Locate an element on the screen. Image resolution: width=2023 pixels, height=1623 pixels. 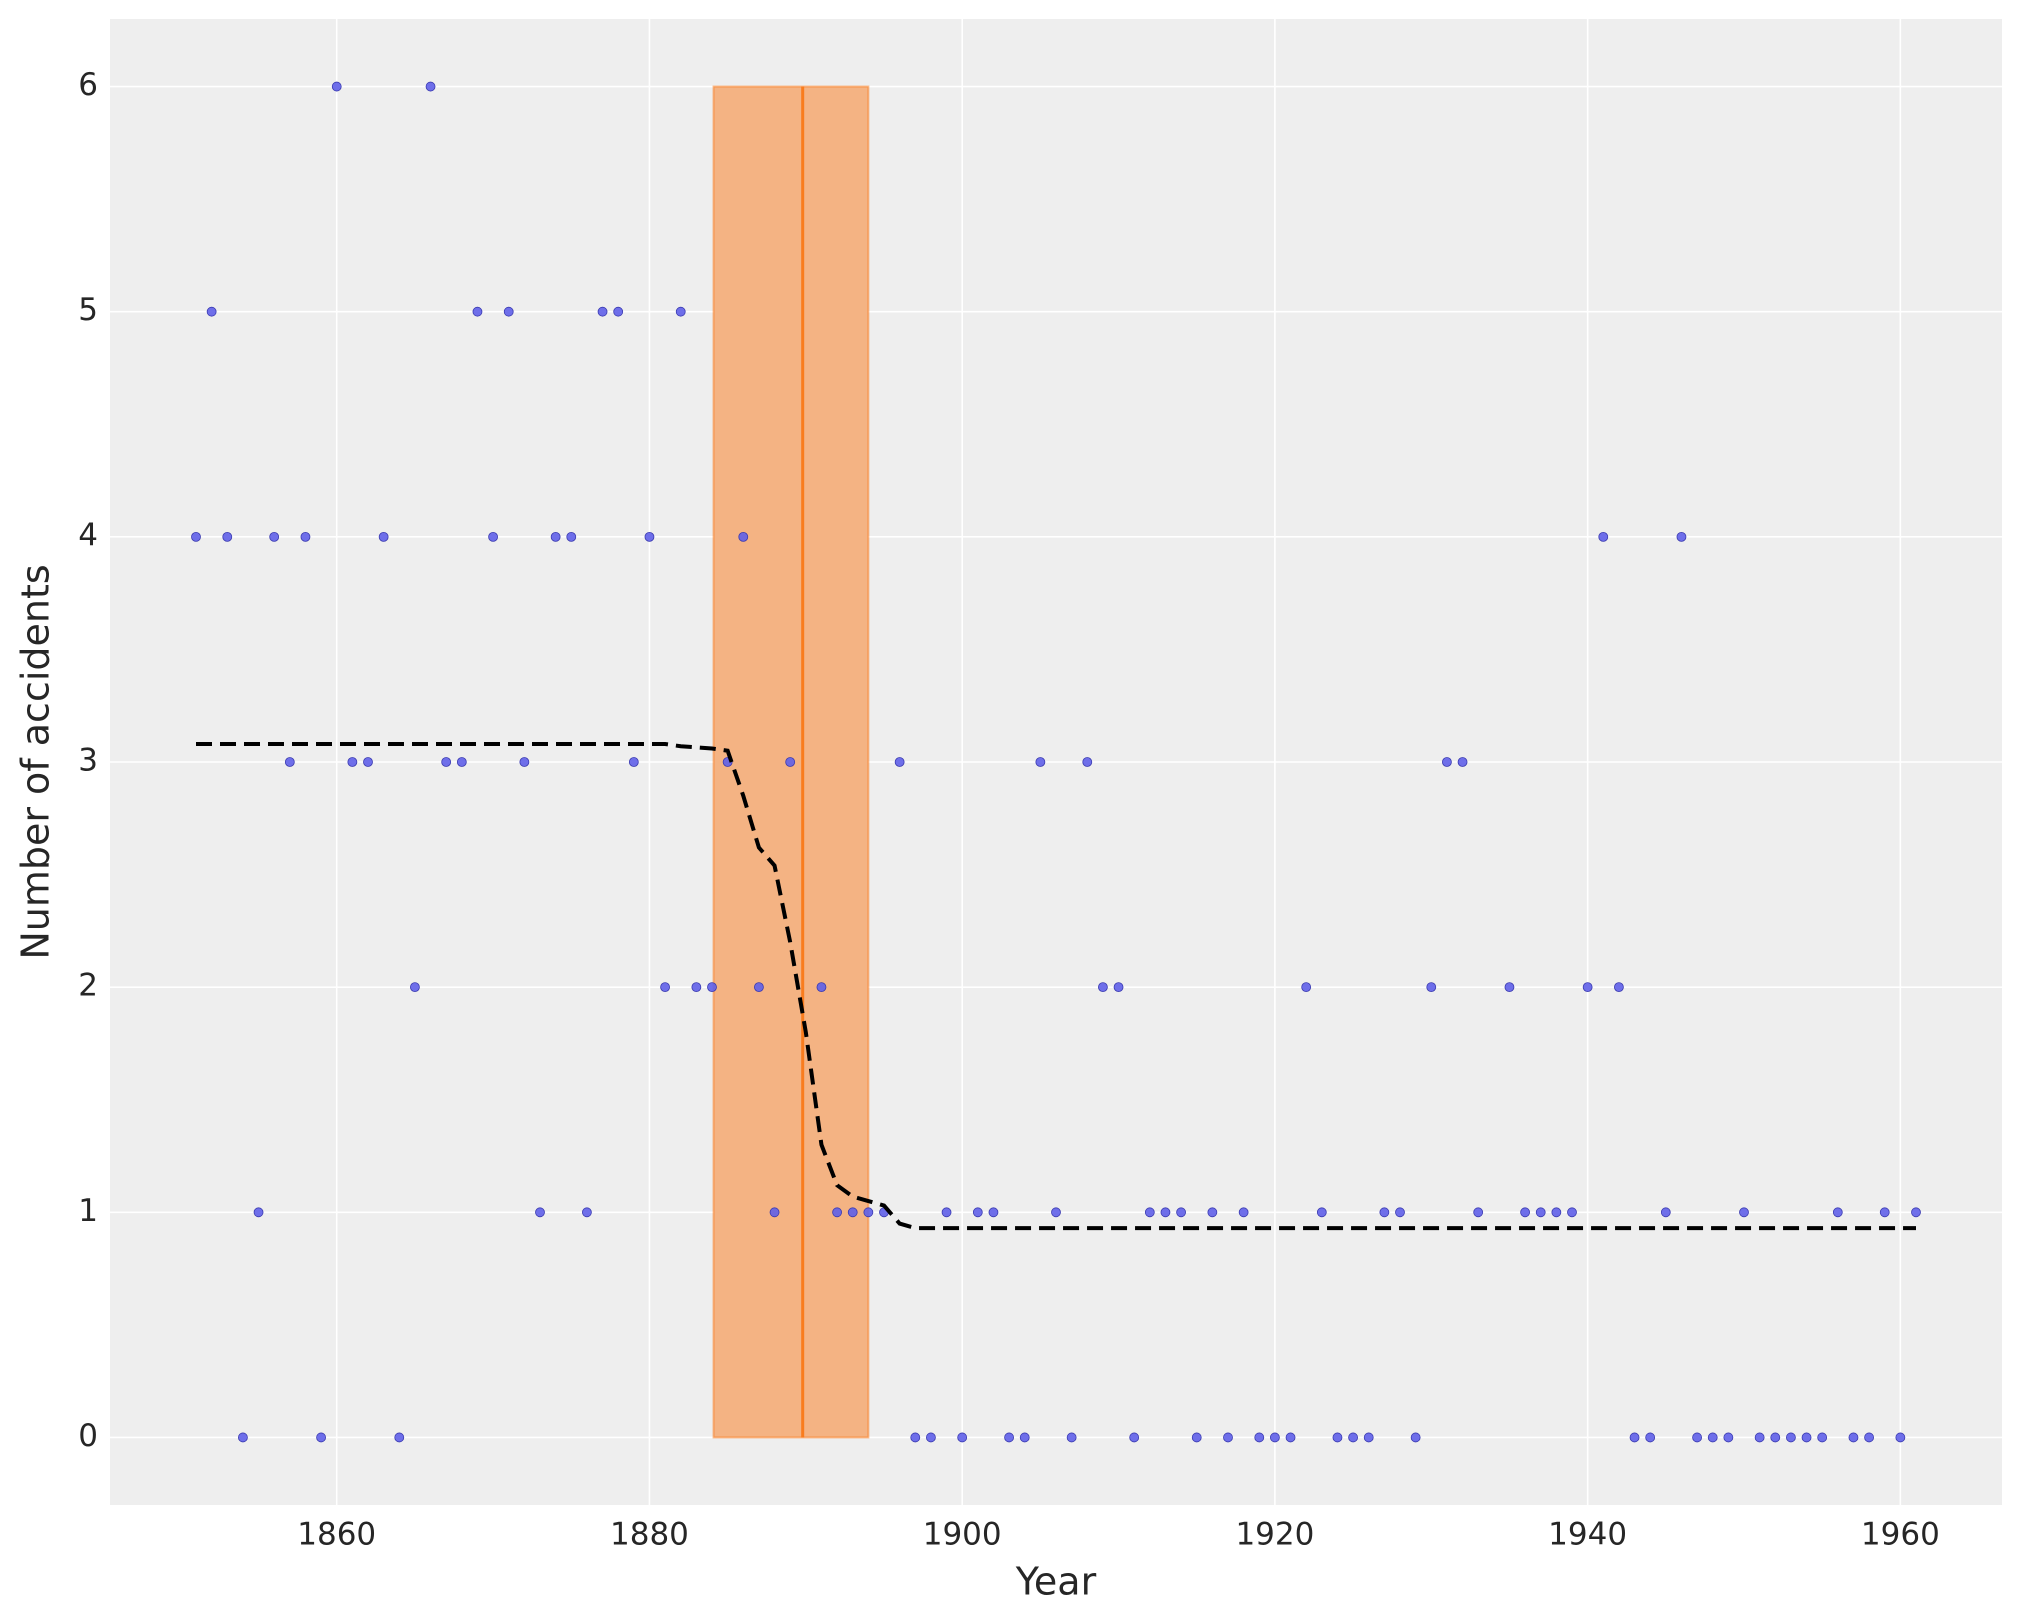
x-tick-label: 1880 is located at coordinates (649, 1535).